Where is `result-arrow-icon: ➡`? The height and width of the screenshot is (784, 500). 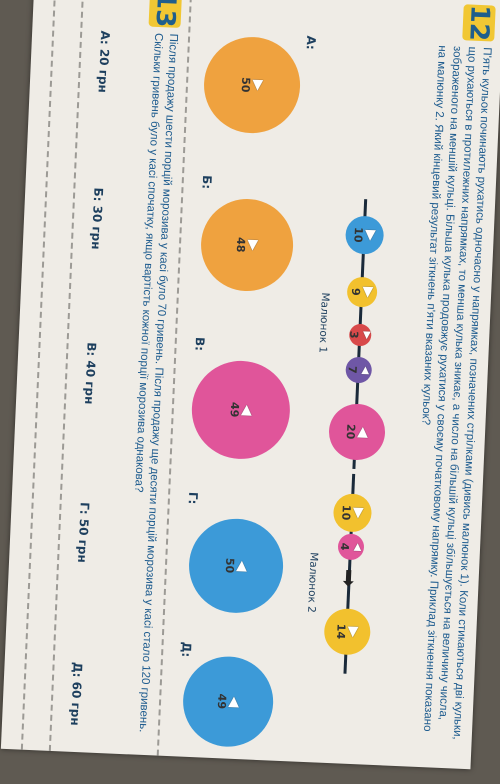 result-arrow-icon: ➡ is located at coordinates (348, 578).